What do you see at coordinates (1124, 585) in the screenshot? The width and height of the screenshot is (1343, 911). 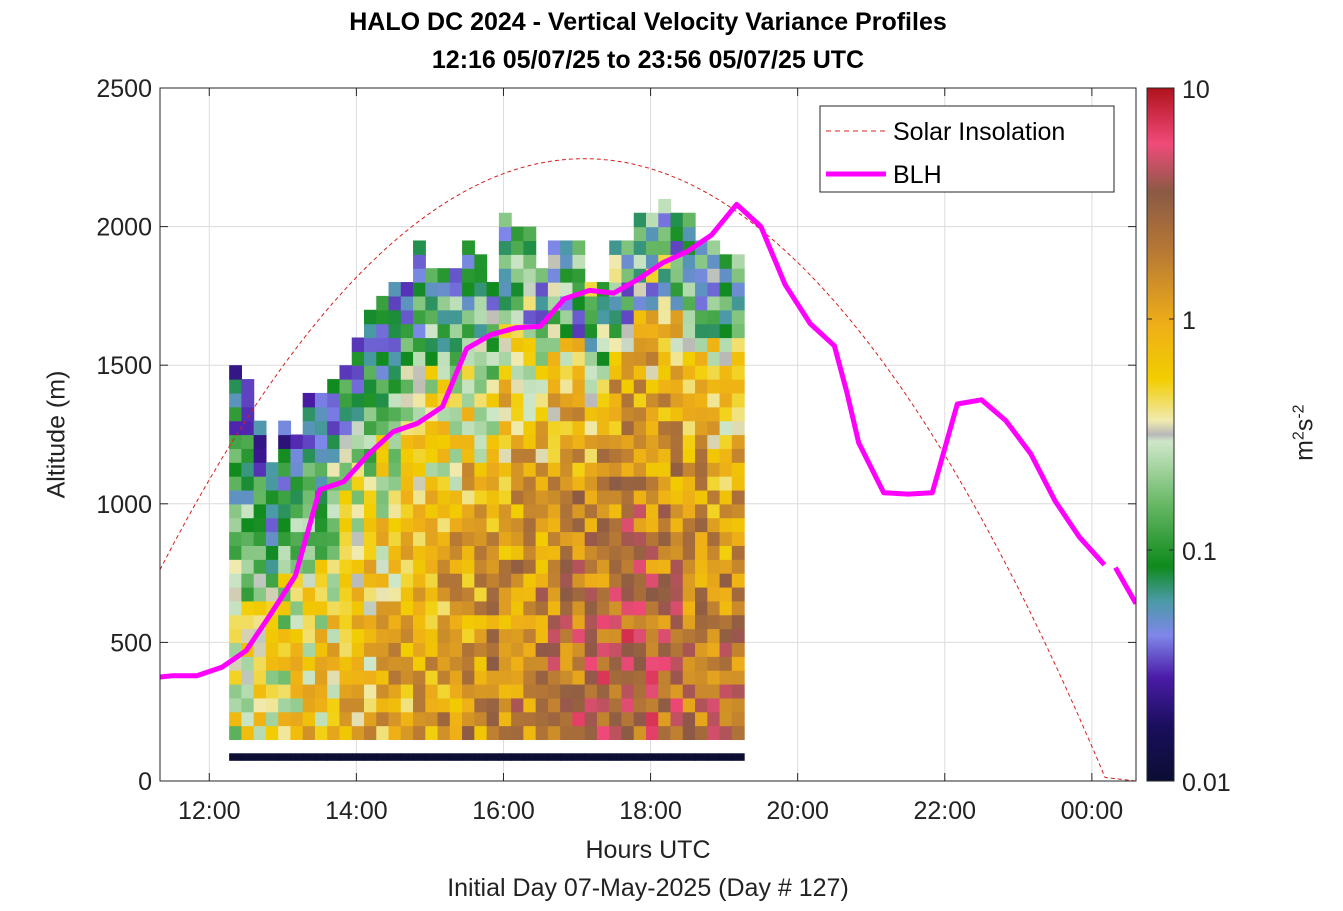 I see `blh-line-tail` at bounding box center [1124, 585].